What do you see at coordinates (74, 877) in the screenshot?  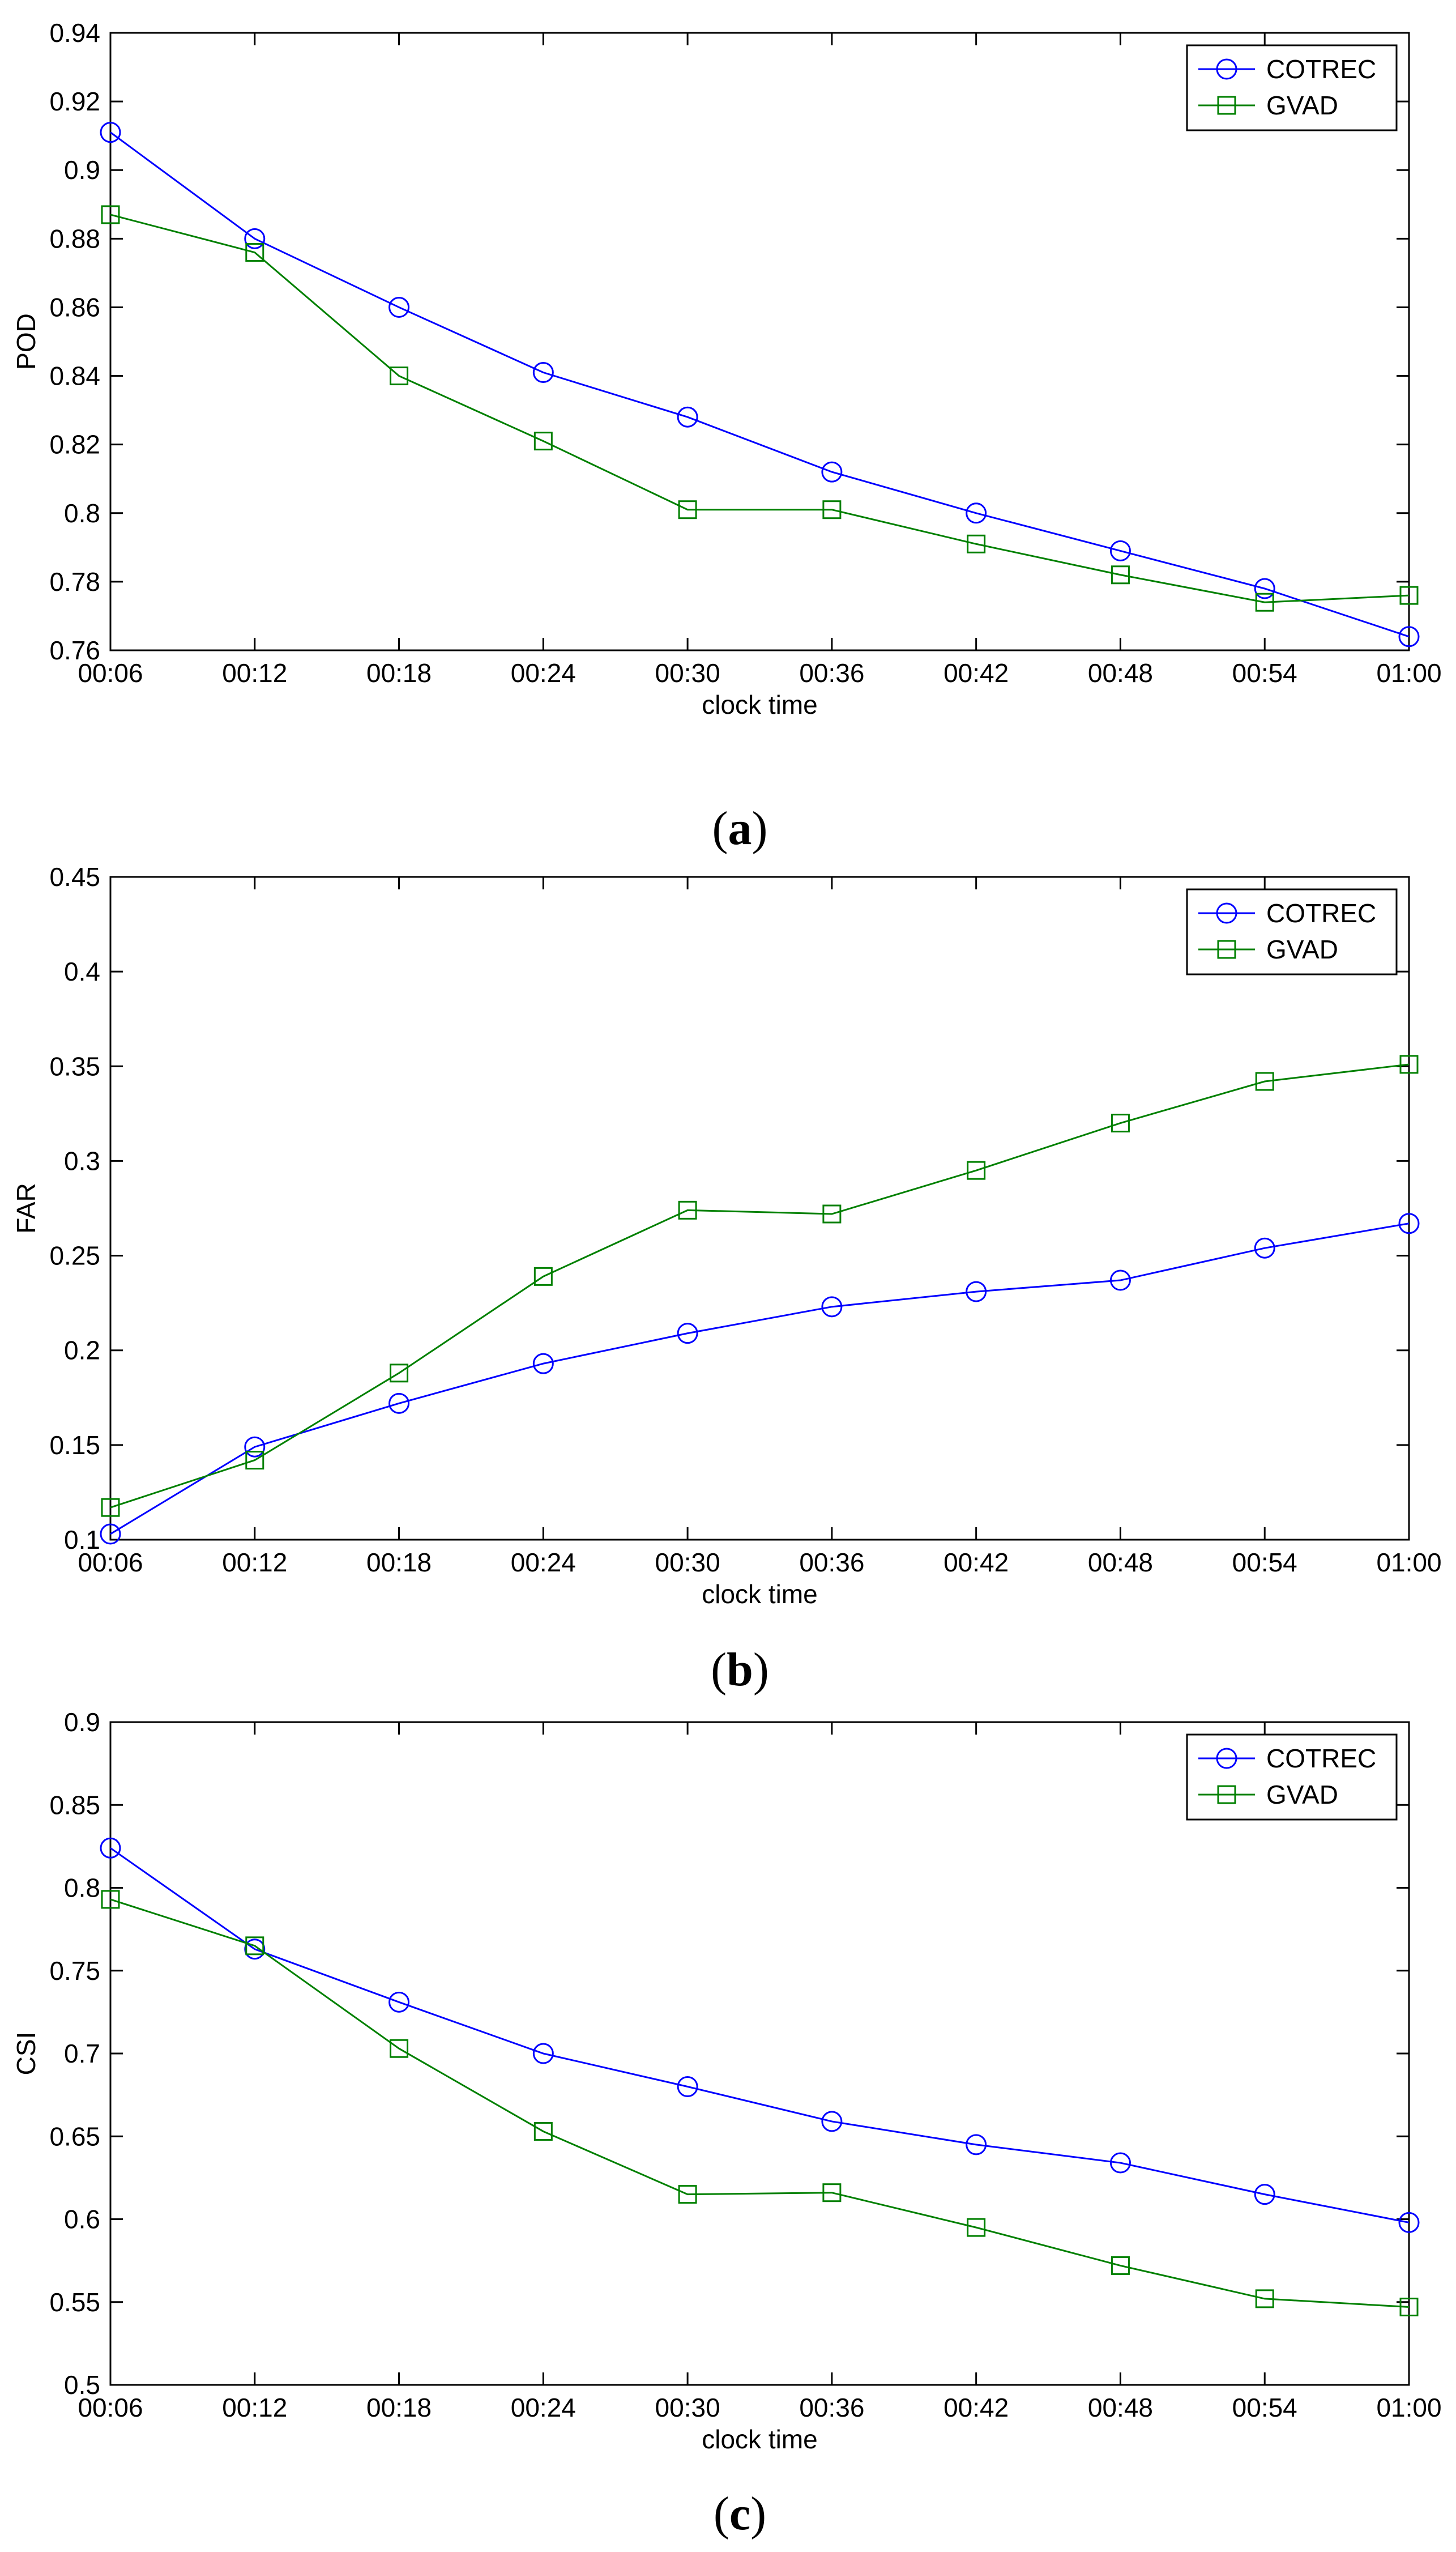 I see `y-tick-label: 0.45` at bounding box center [74, 877].